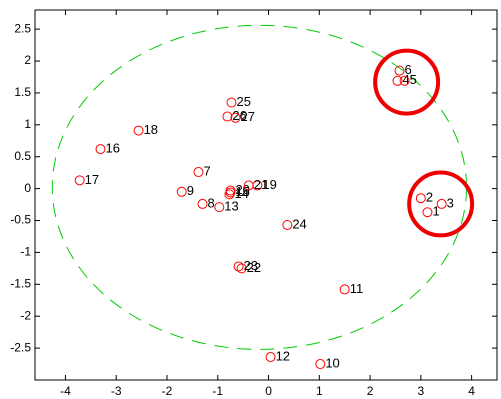 Image resolution: width=501 pixels, height=399 pixels. I want to click on point-label: 11, so click(357, 288).